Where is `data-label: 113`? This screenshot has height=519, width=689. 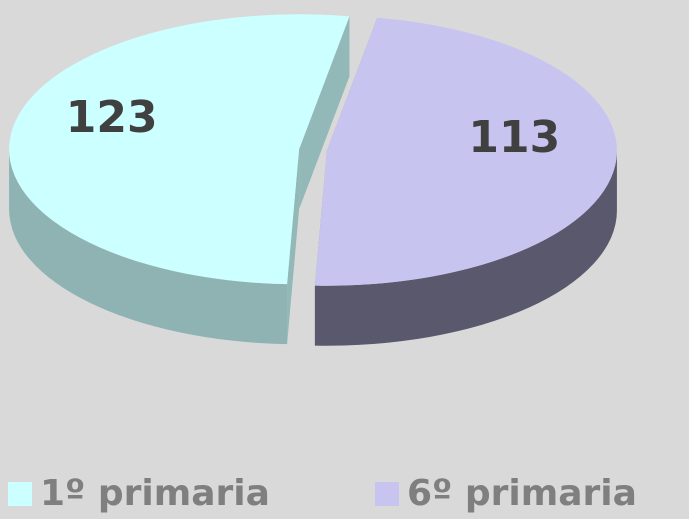
data-label: 113 is located at coordinates (514, 137).